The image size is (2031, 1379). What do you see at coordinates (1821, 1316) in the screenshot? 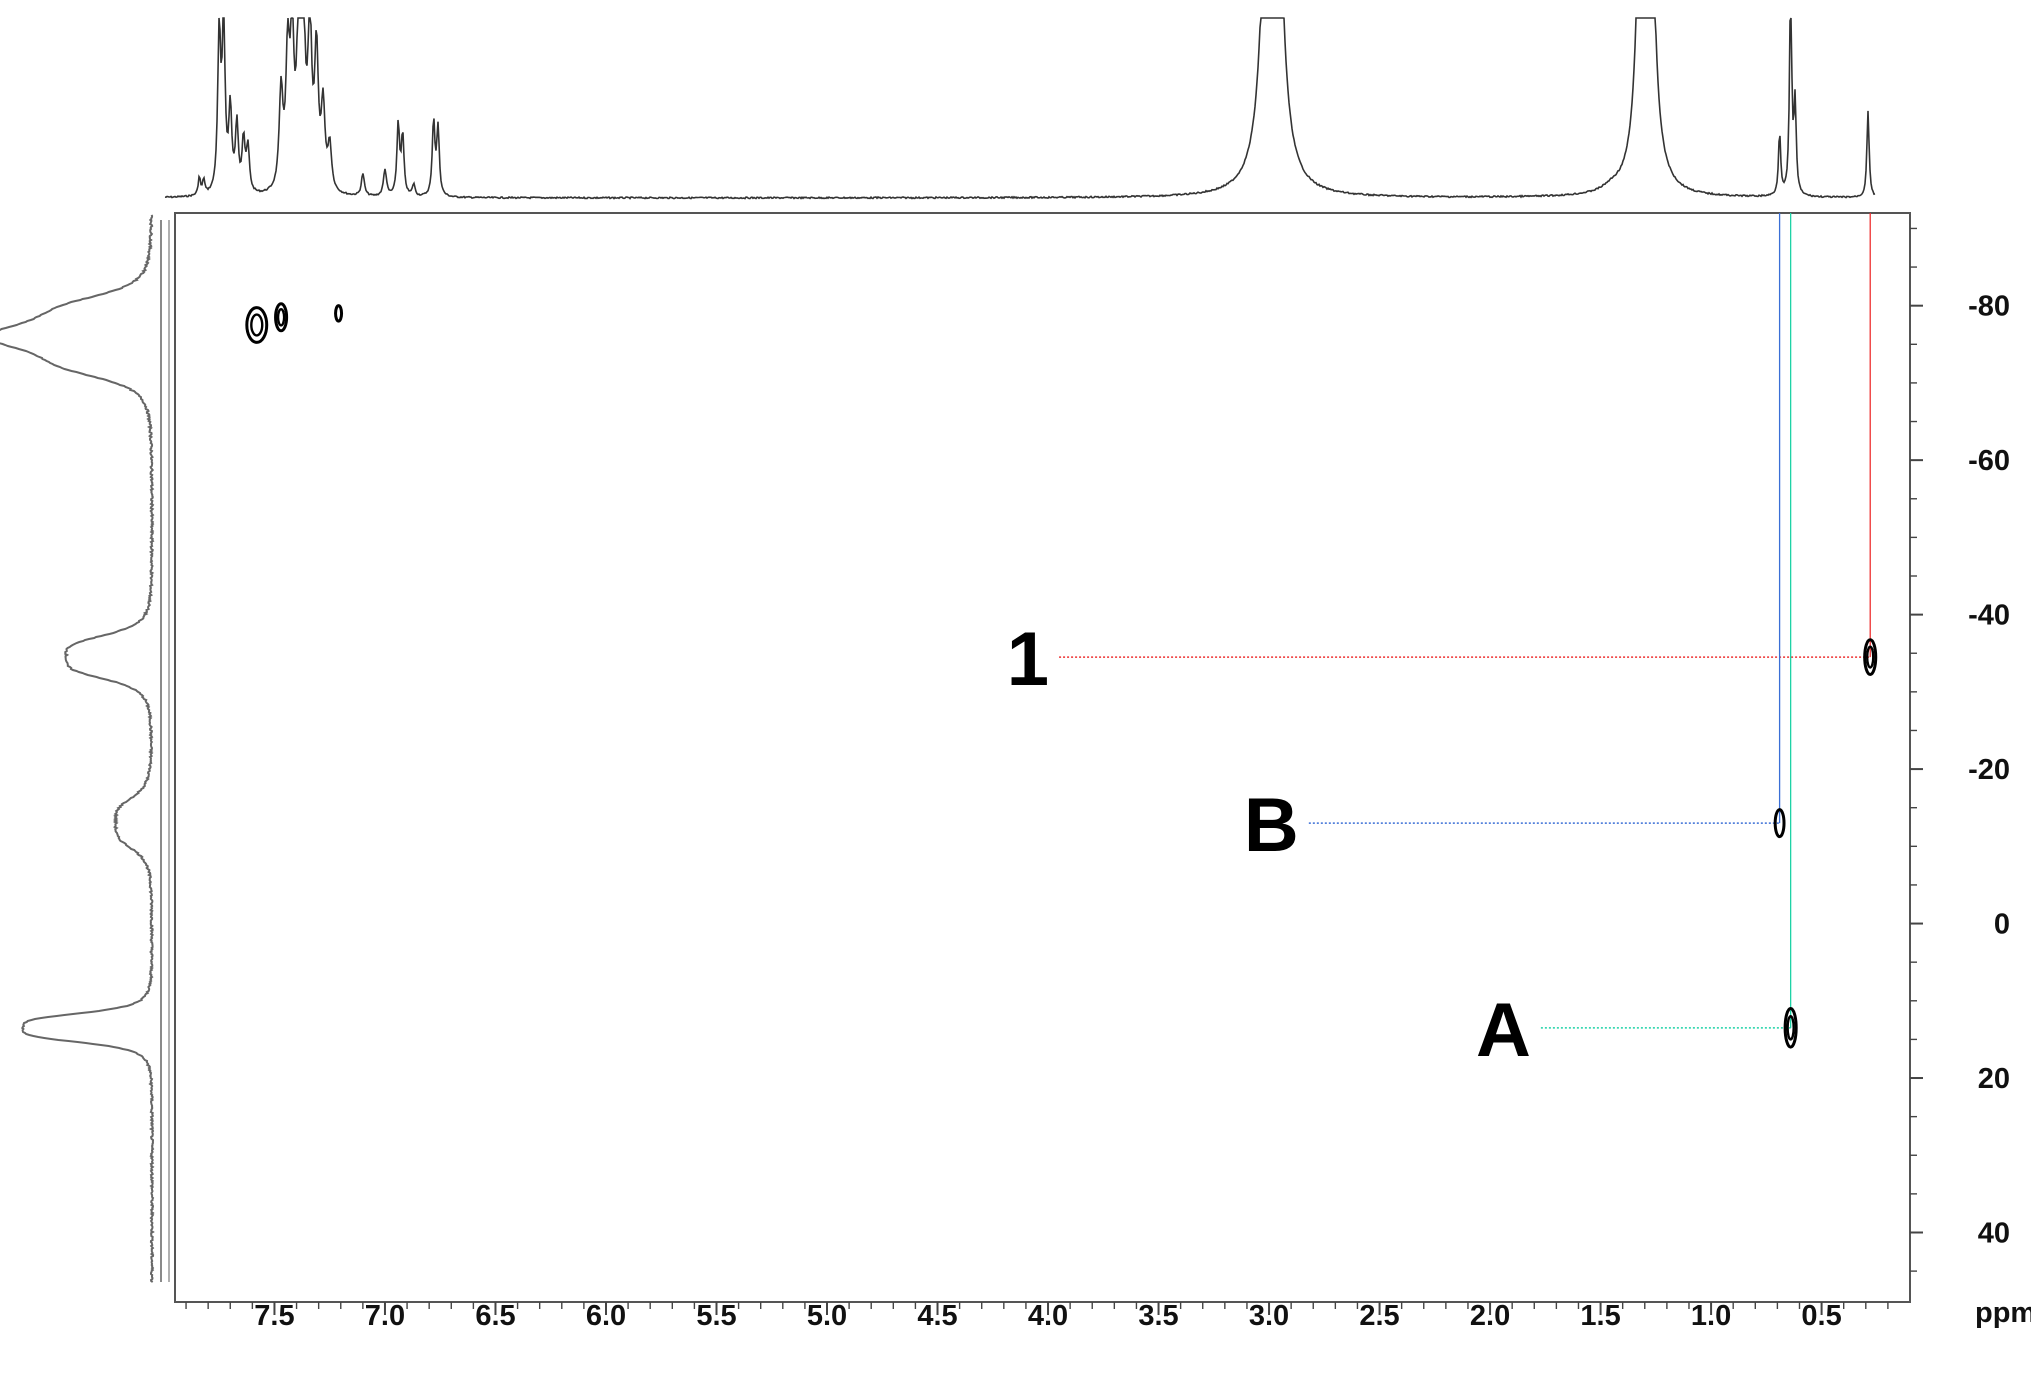
I see `x-tick-label: 0.5` at bounding box center [1821, 1316].